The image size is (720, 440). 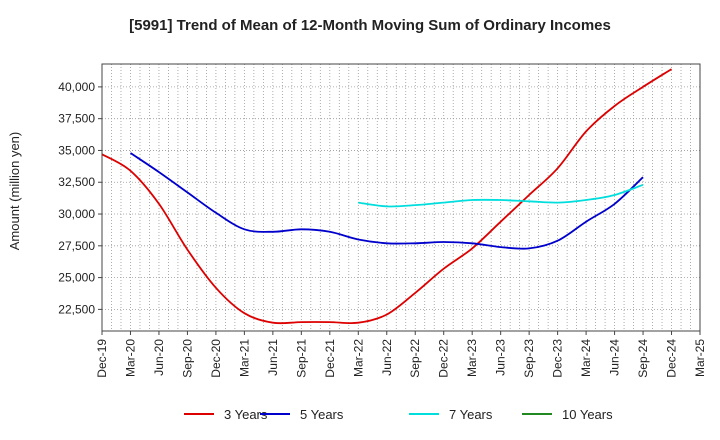 I want to click on x-tick-label: Mar-22, so click(x=358, y=358).